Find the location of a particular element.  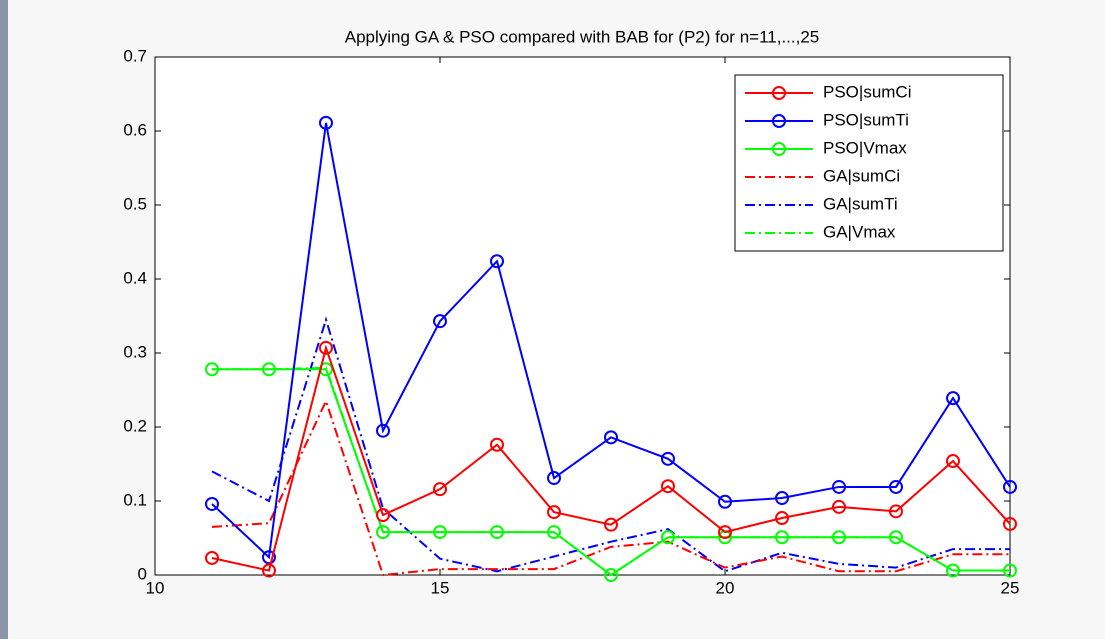

legend-label: PSO|sumTi is located at coordinates (866, 119).